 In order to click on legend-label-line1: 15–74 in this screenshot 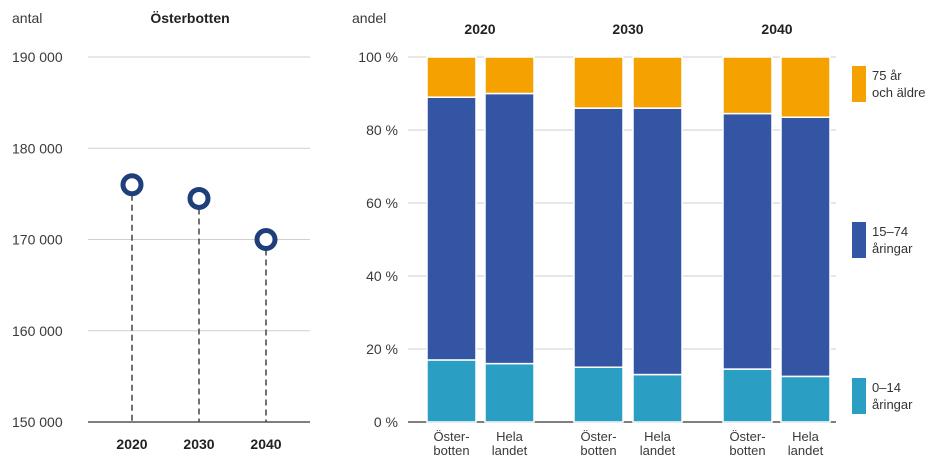, I will do `click(890, 231)`.